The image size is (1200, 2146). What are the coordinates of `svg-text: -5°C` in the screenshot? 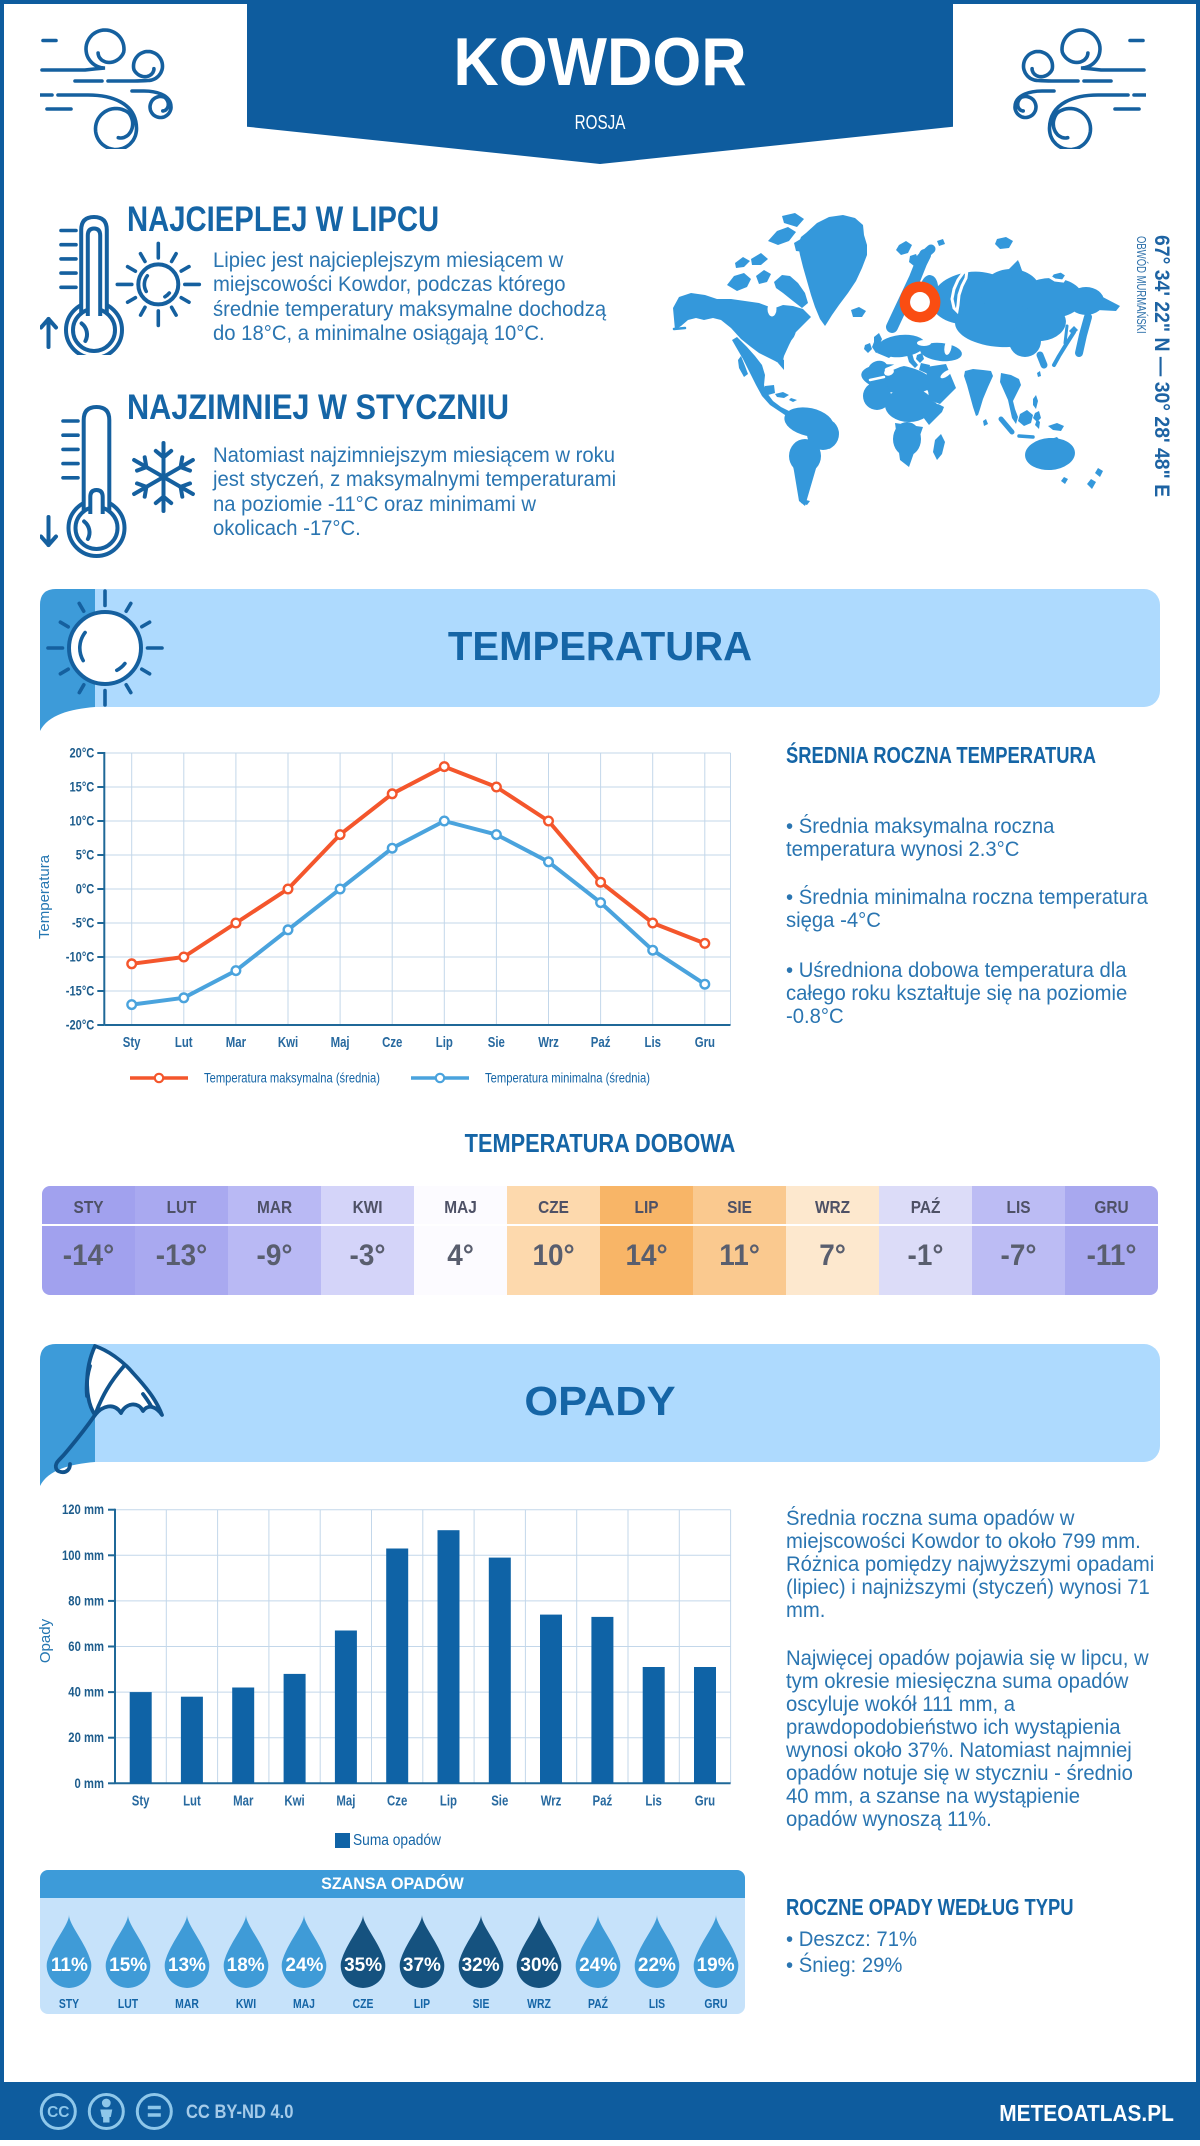 It's located at (83, 923).